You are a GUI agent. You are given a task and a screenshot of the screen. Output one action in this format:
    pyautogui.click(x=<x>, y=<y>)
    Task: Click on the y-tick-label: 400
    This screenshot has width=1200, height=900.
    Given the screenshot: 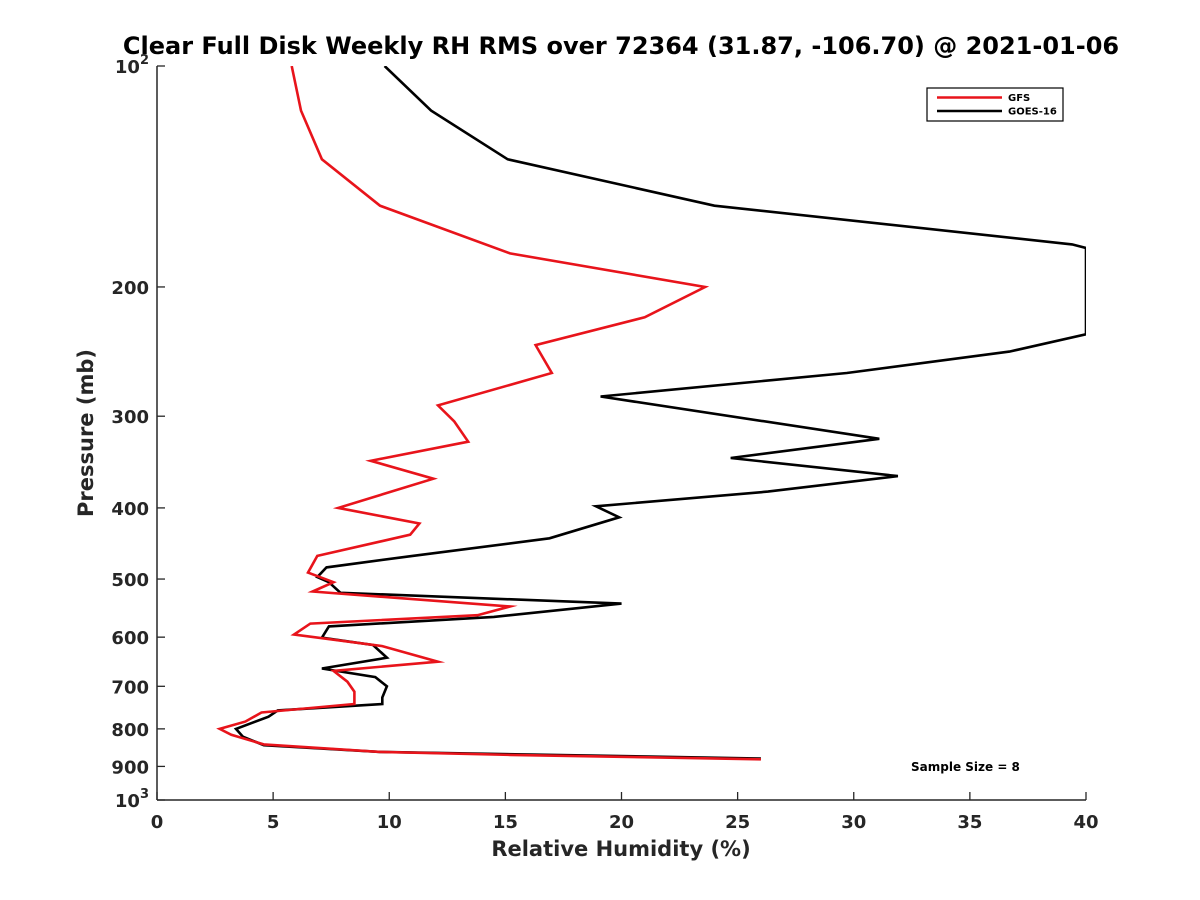 What is the action you would take?
    pyautogui.click(x=130, y=509)
    